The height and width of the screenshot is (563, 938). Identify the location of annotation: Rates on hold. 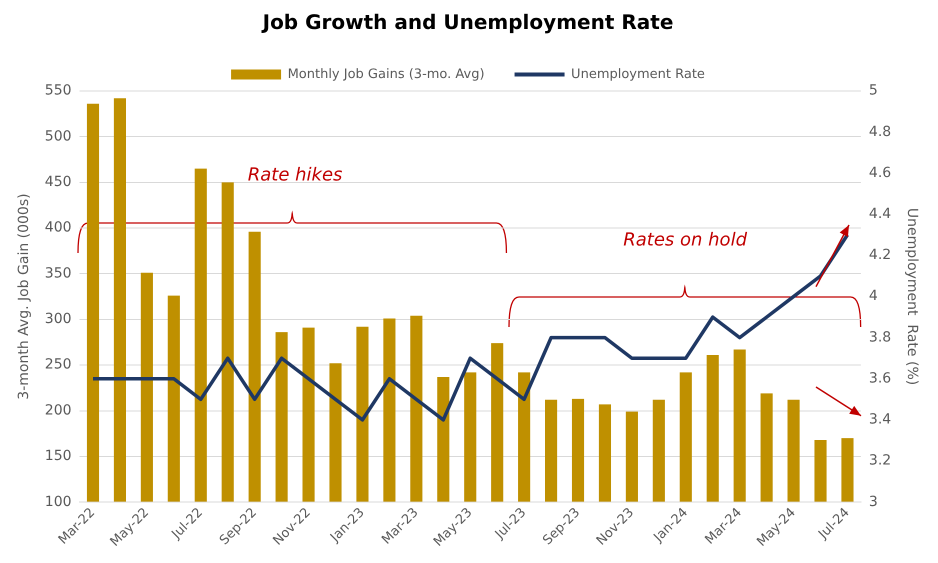
(685, 240).